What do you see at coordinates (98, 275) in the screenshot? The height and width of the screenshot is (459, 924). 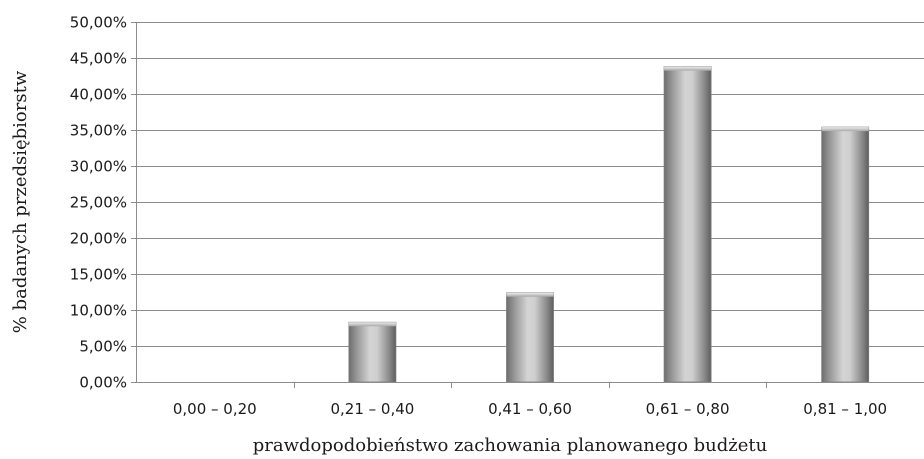 I see `y-tick-label: 15,00%` at bounding box center [98, 275].